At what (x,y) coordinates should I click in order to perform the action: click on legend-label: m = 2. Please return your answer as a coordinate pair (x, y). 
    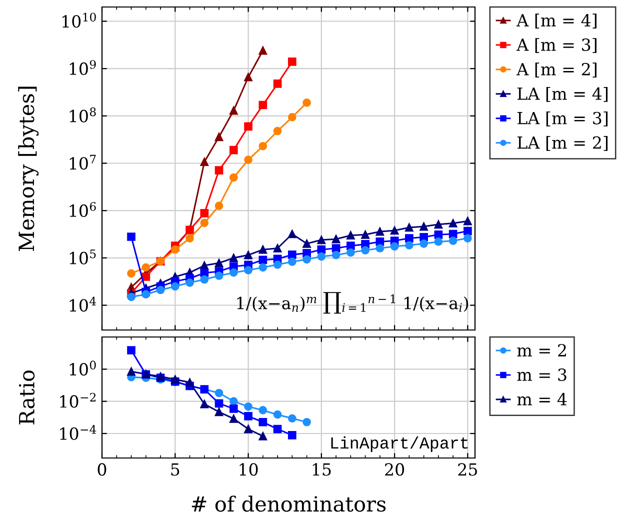
    Looking at the image, I should click on (541, 350).